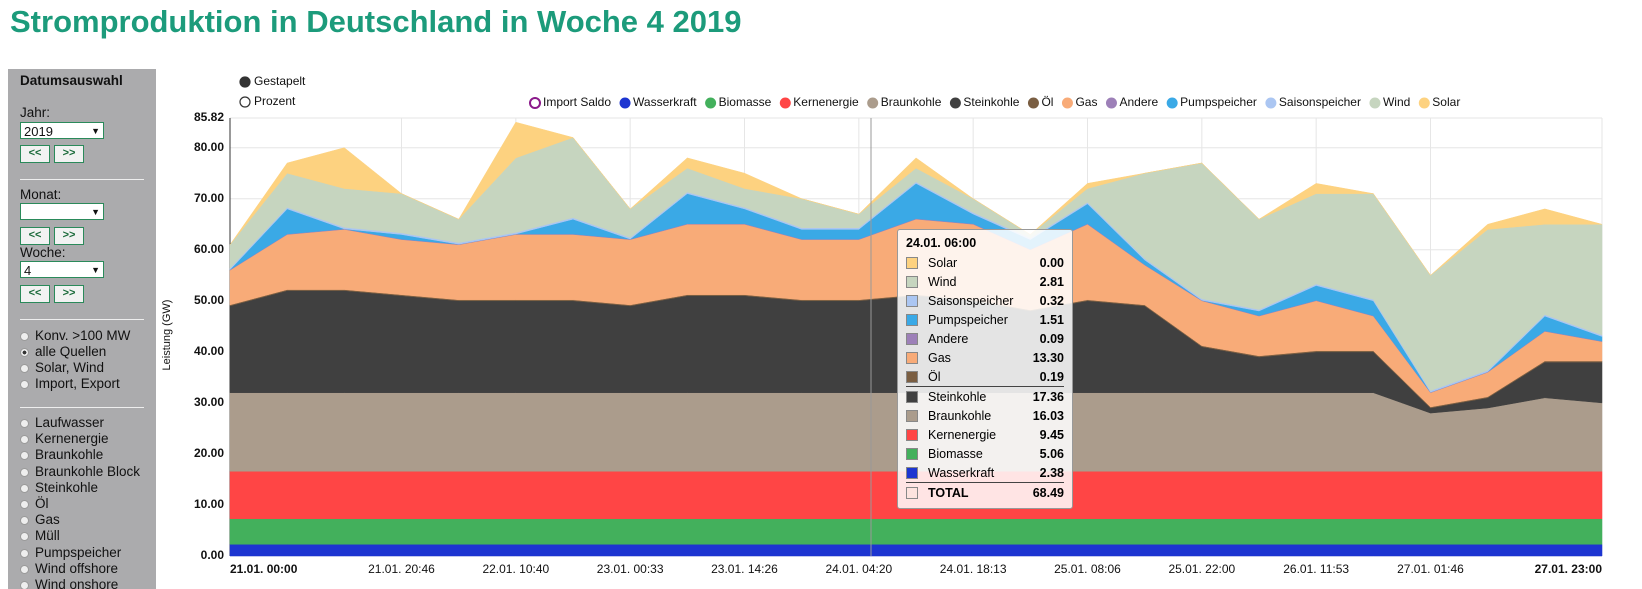  Describe the element at coordinates (948, 492) in the screenshot. I see `row-name: TOTAL` at that location.